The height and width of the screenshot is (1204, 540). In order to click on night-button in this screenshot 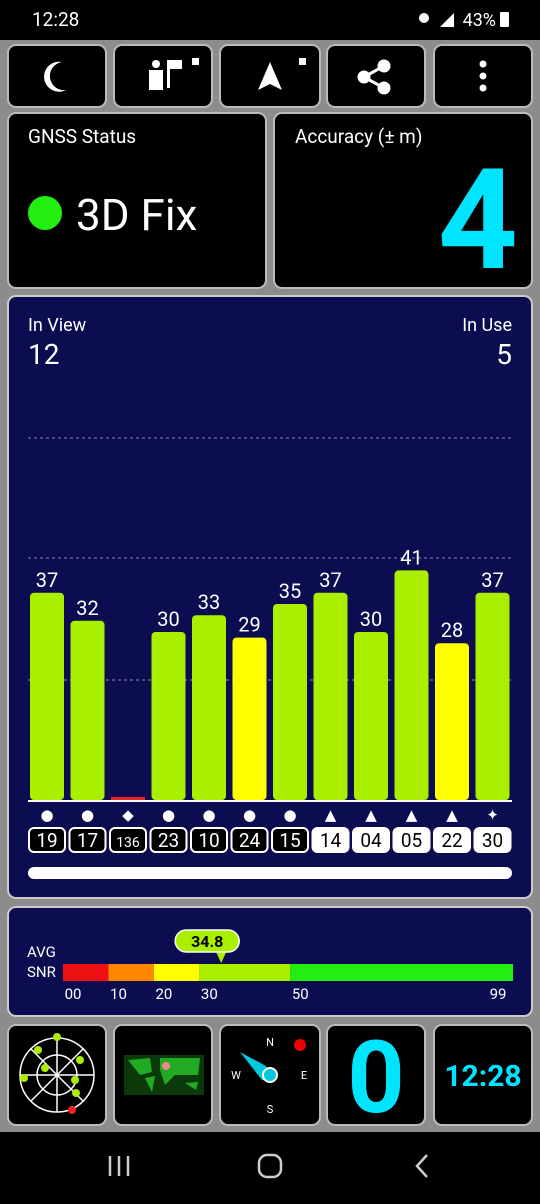, I will do `click(57, 76)`.